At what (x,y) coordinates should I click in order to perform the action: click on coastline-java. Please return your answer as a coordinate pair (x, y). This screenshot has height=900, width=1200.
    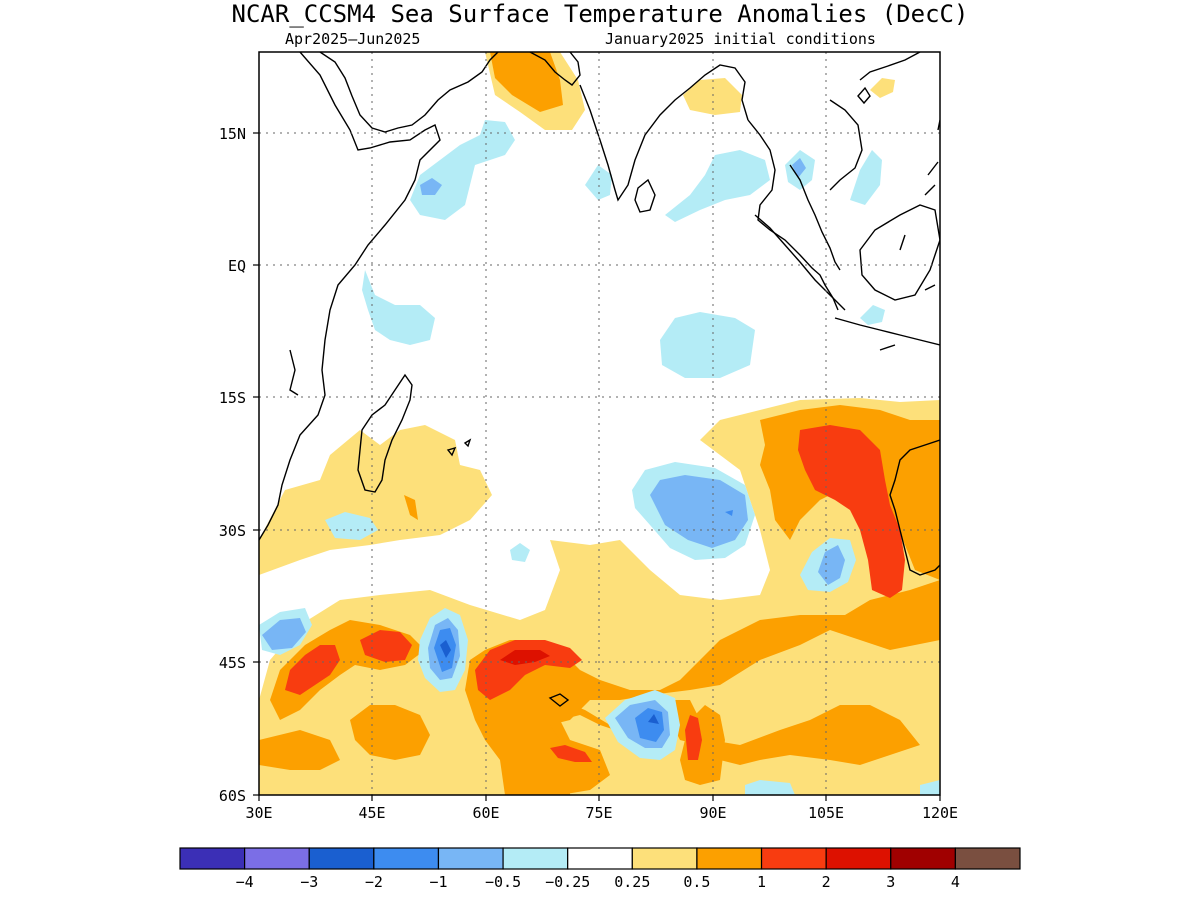
    Looking at the image, I should click on (887, 331).